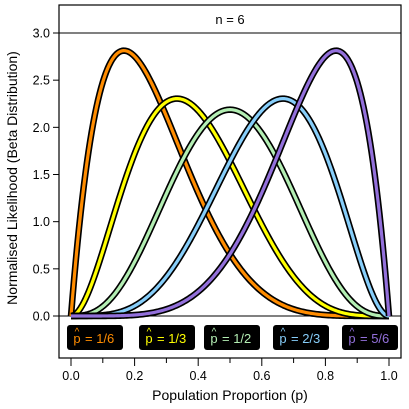  Describe the element at coordinates (41, 269) in the screenshot. I see `y-tick-label: 0.5` at that location.